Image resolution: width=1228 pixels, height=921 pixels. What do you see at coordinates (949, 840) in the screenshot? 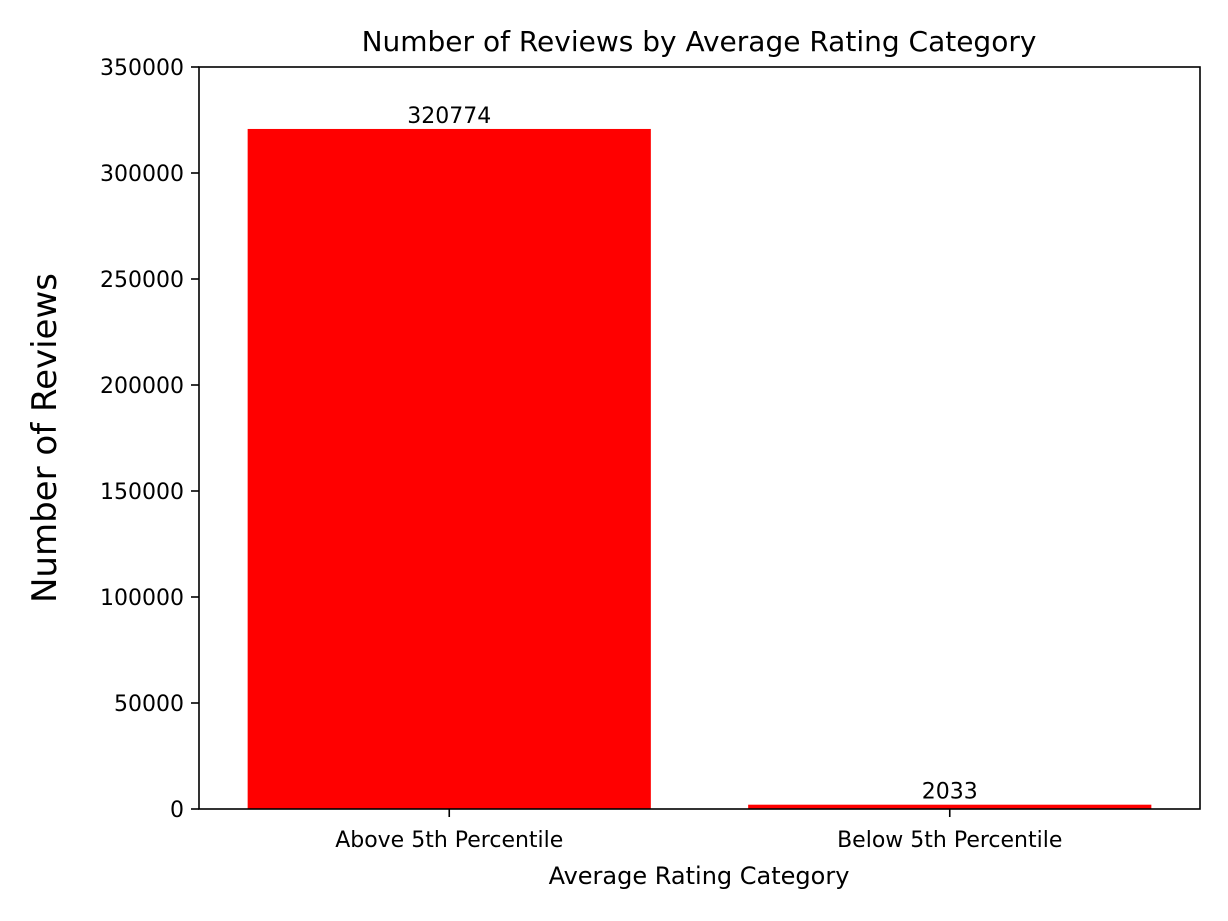
I see `x-tick-label-1: Below 5th Percentile` at bounding box center [949, 840].